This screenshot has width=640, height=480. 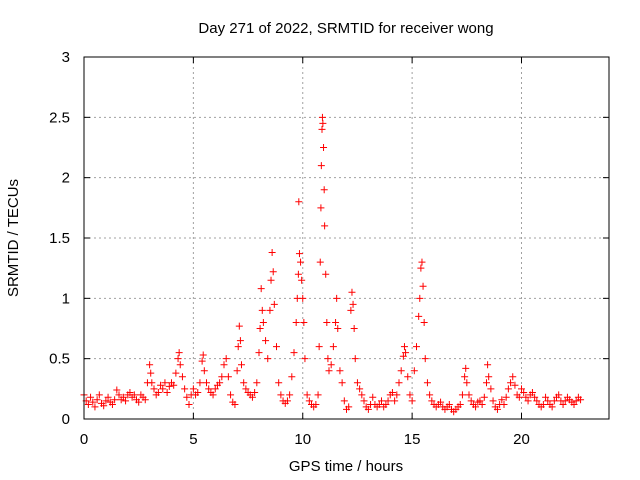 What do you see at coordinates (521, 439) in the screenshot?
I see `x-tick-label: 20` at bounding box center [521, 439].